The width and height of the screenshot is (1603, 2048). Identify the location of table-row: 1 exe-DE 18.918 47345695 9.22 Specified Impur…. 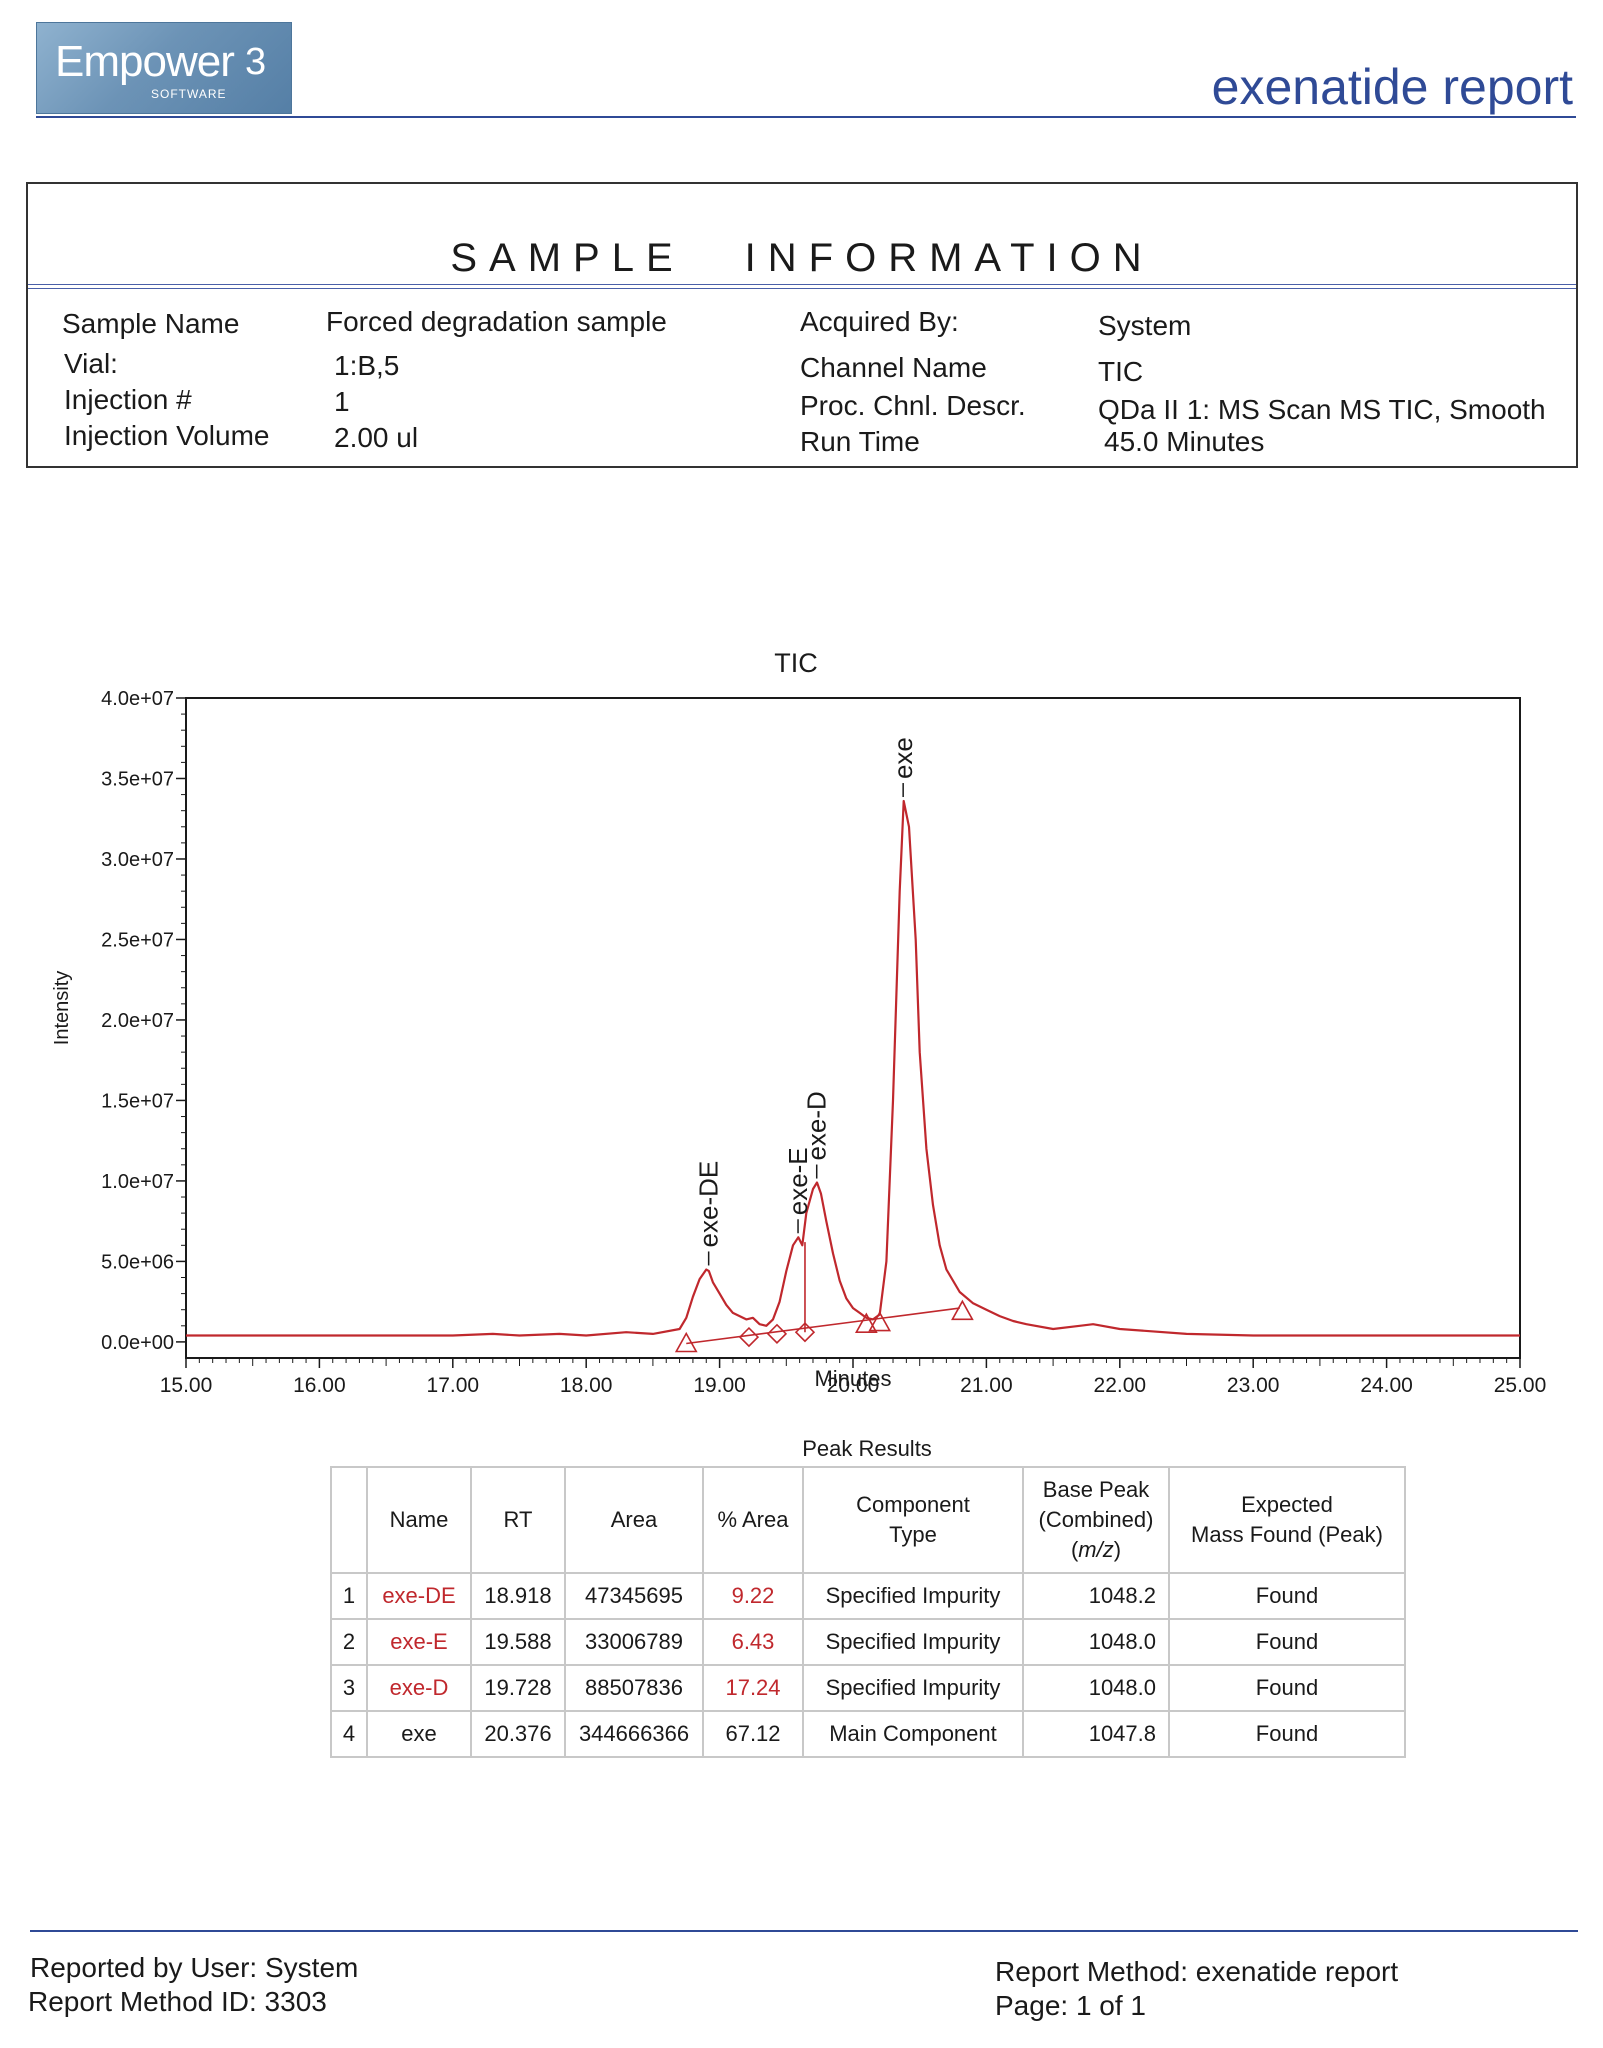
(868, 1596).